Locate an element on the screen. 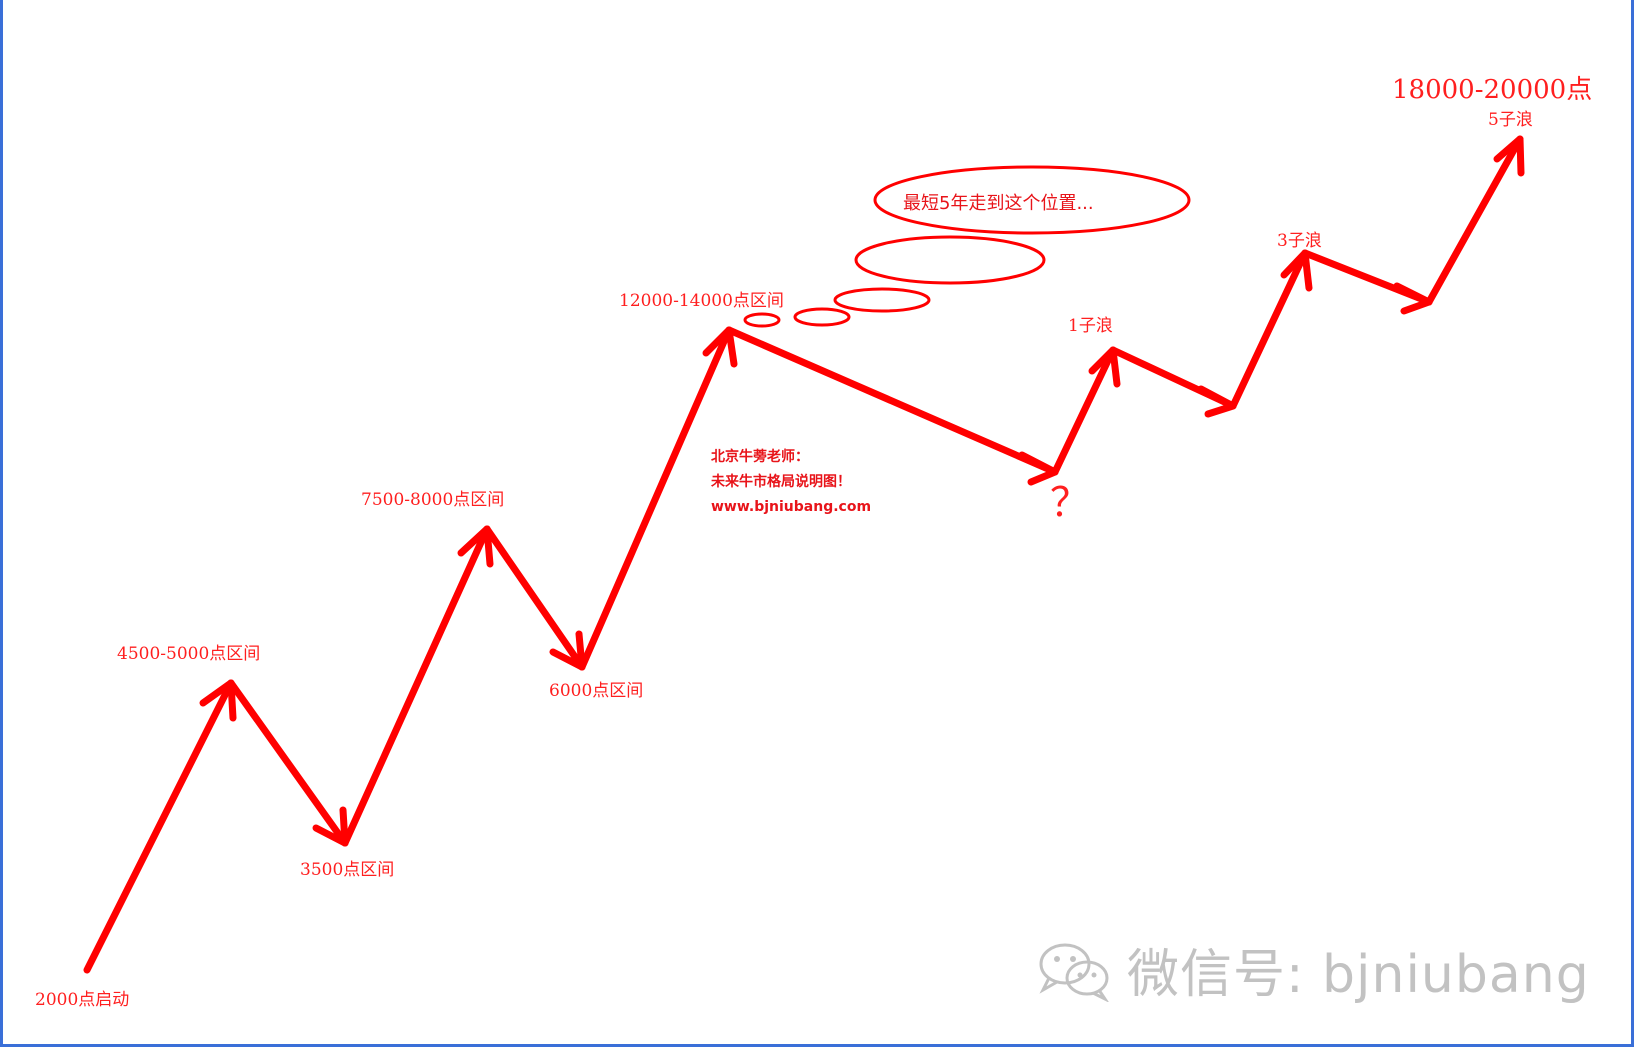 This screenshot has height=1047, width=1634. author-note-line-3: www.bjniubang.com is located at coordinates (791, 507).